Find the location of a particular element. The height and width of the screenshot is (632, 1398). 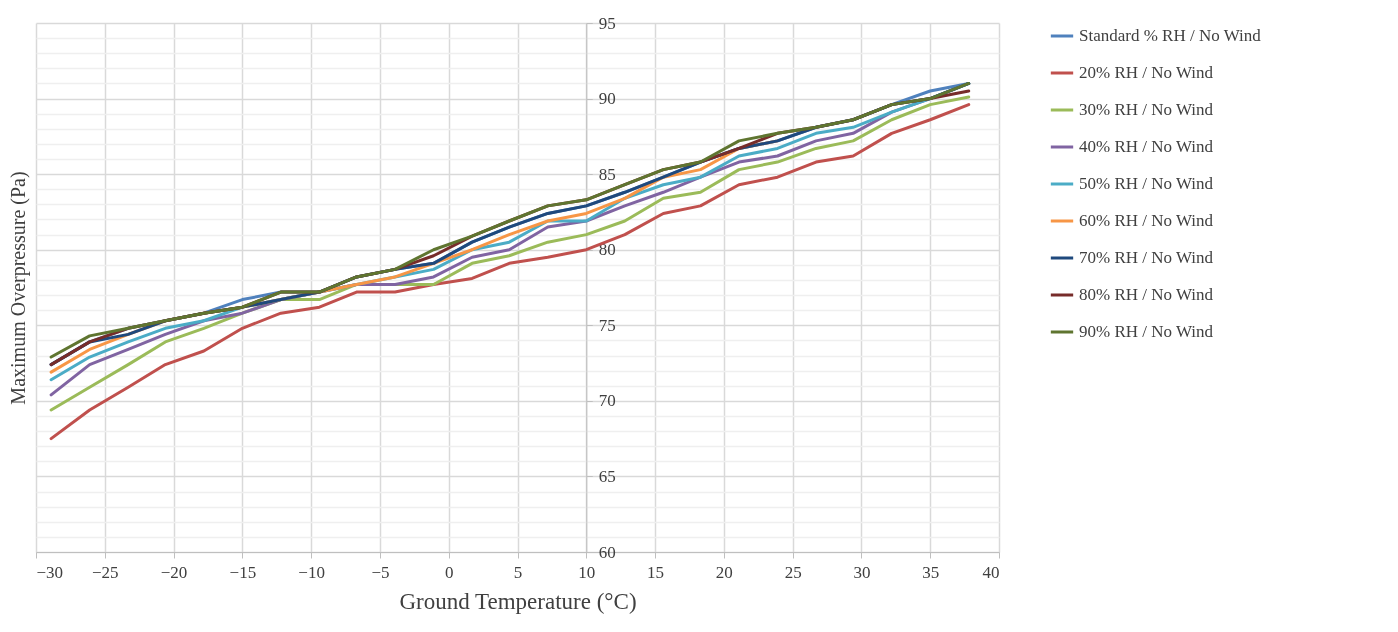

x-tick-label: −15 is located at coordinates (243, 572).